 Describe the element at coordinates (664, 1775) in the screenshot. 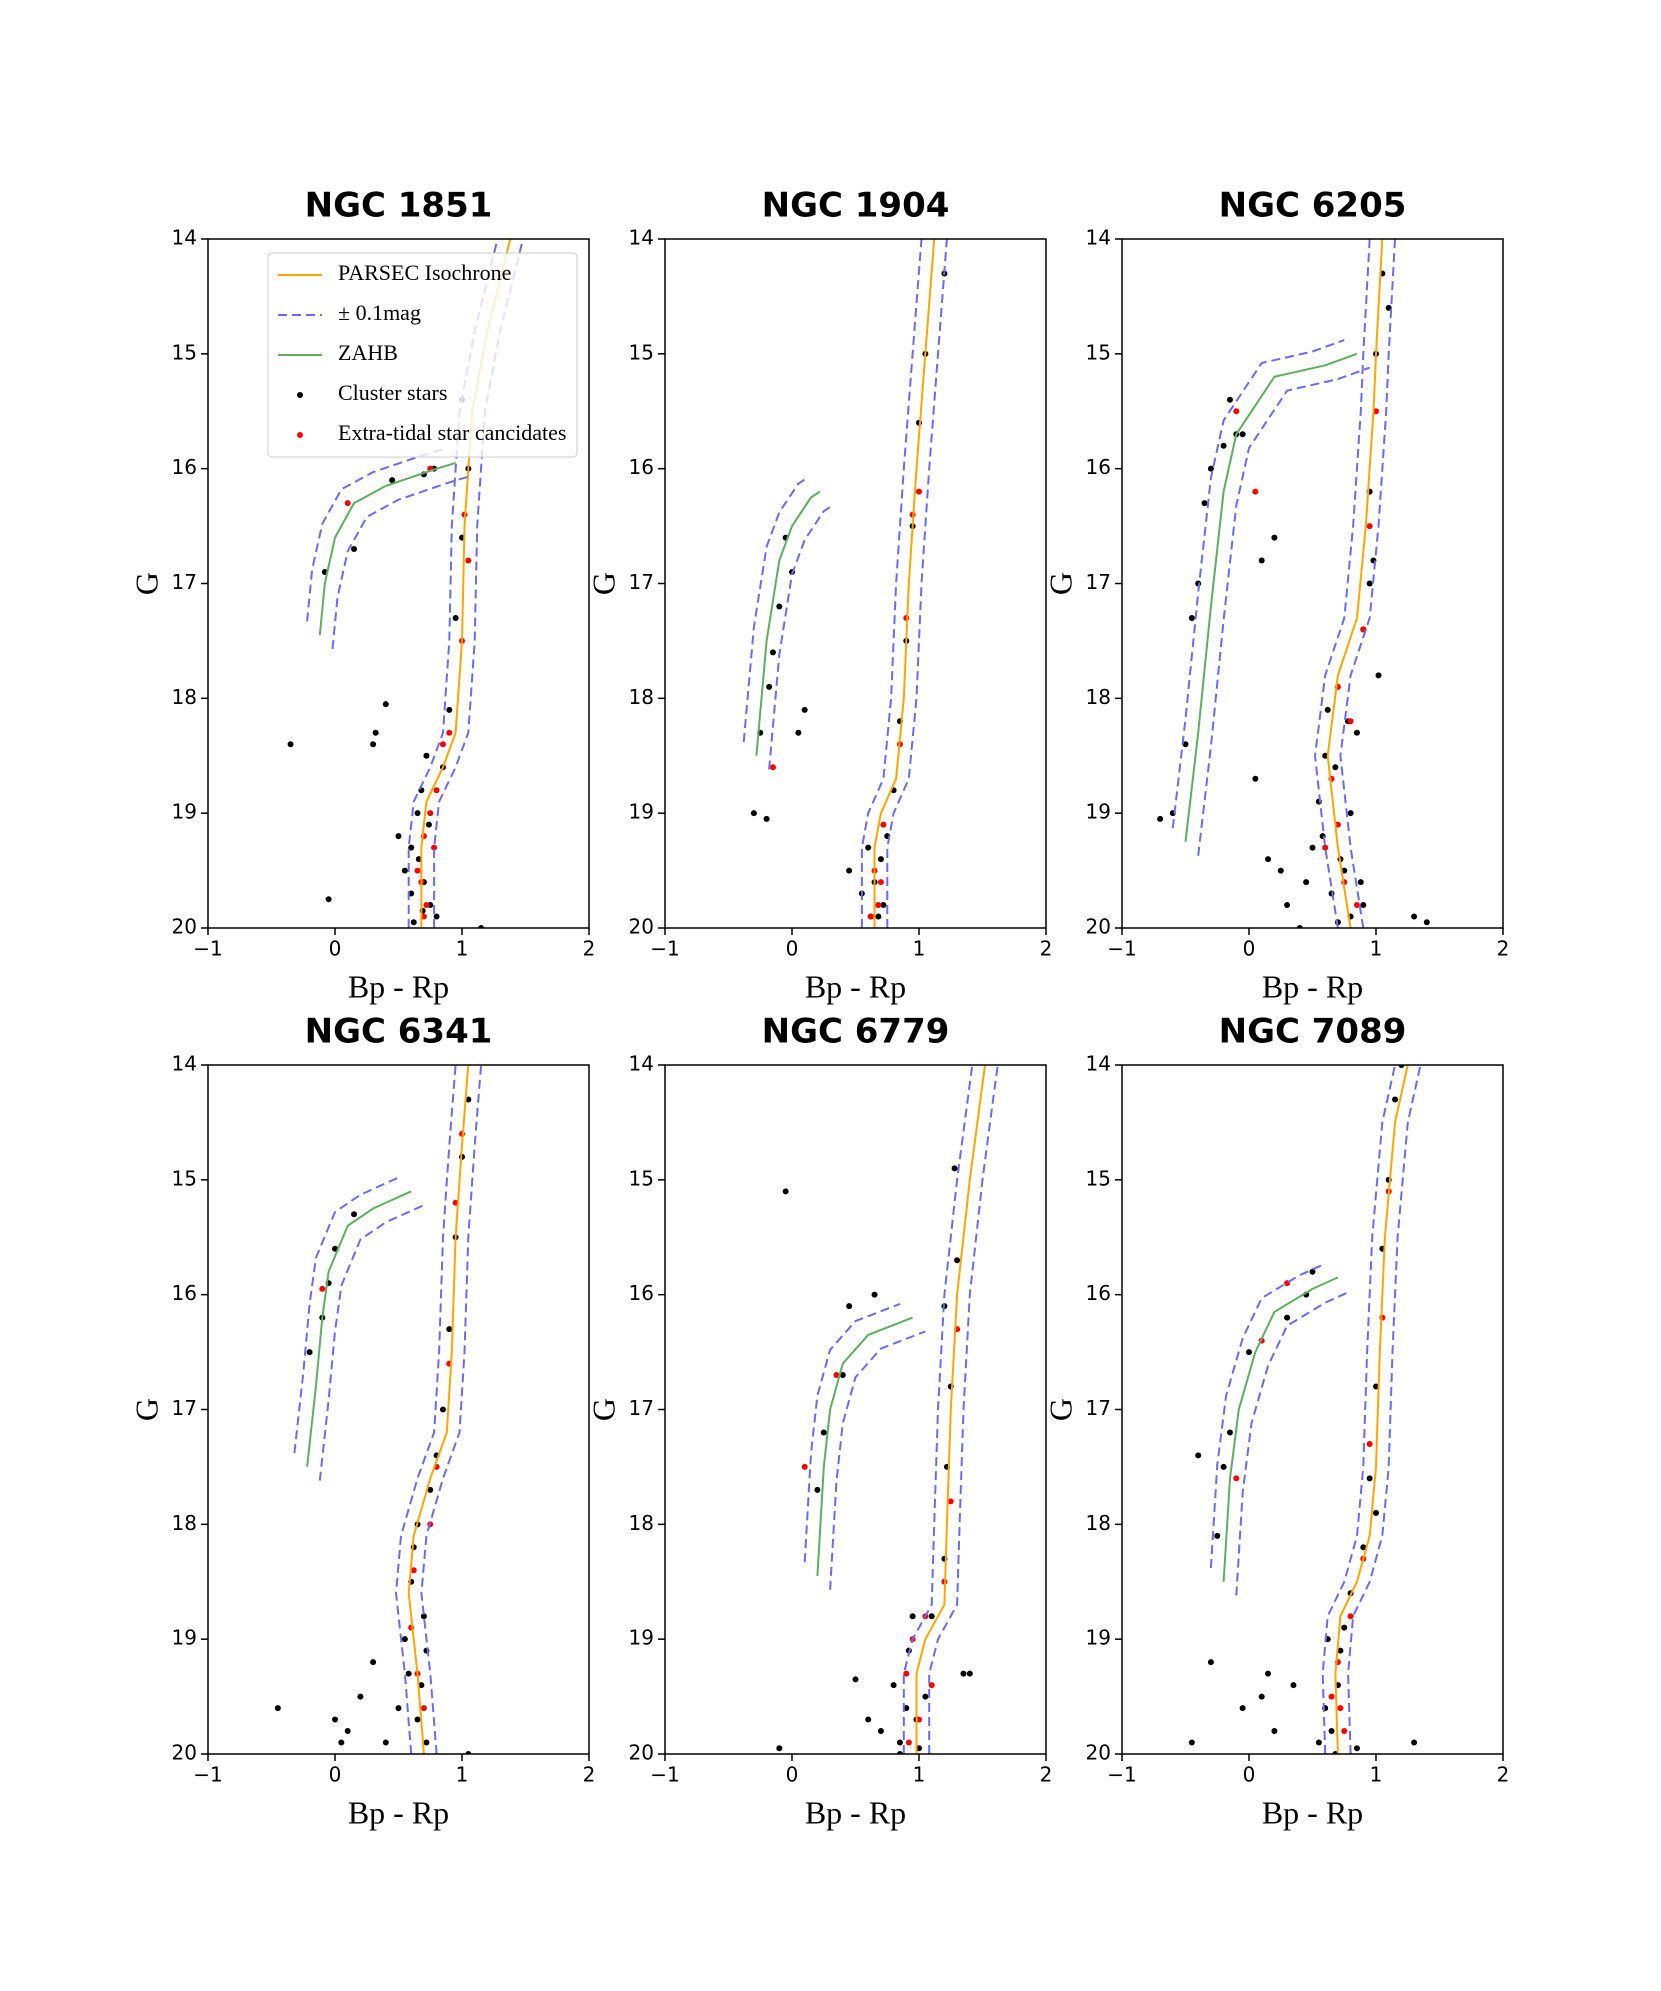

I see `x-tick-label: −1` at that location.